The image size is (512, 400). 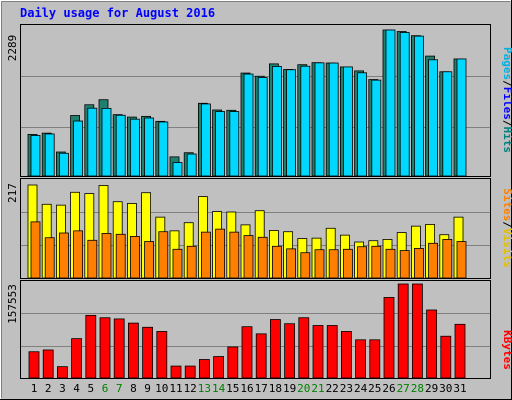 I want to click on x-tick-label: 31, so click(x=459, y=388).